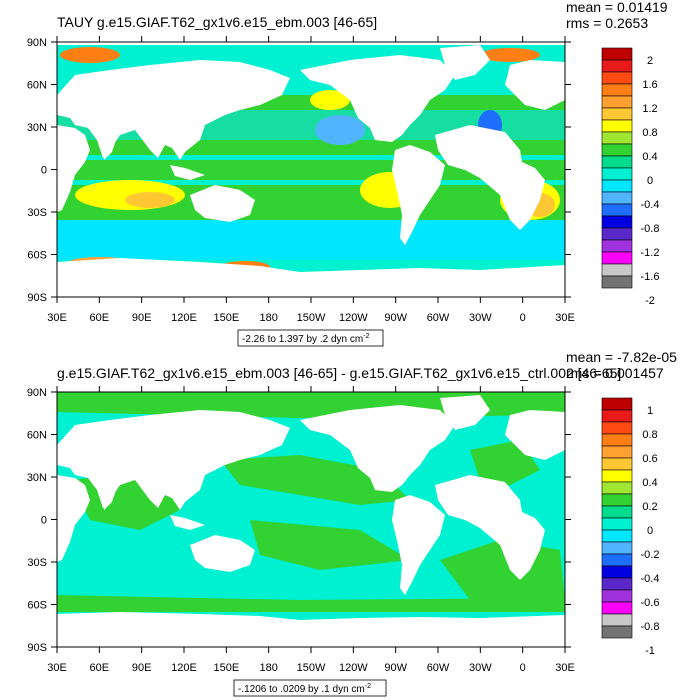 This screenshot has width=700, height=700. I want to click on y-tick-label: 0, so click(44, 521).